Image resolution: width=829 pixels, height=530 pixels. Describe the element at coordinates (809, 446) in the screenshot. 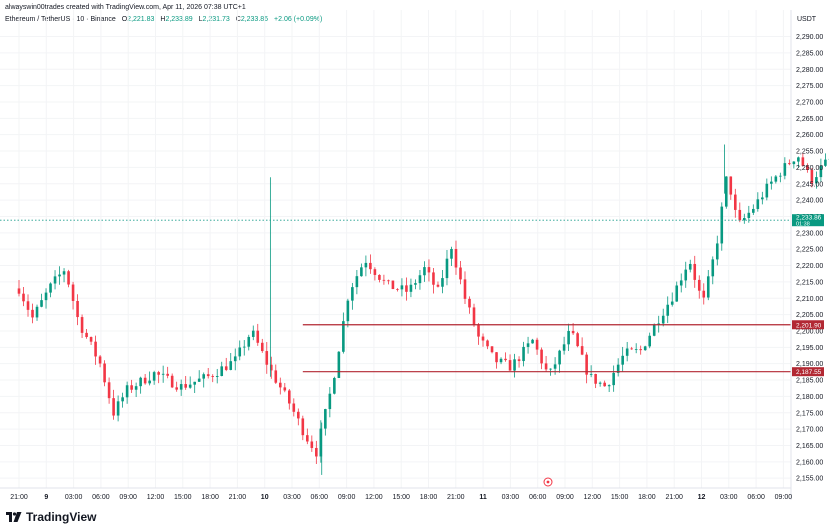

I see `price-tick-label: 2,165.00` at that location.